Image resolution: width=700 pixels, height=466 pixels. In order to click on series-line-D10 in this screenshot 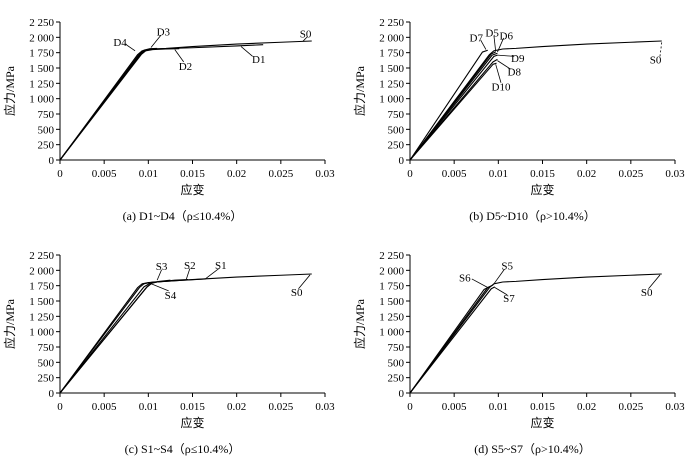, I will do `click(453, 111)`.